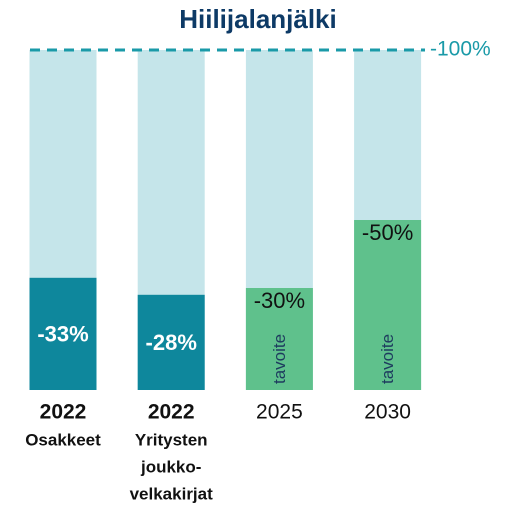 The image size is (513, 517). I want to click on category-note: velkakirjat, so click(172, 493).